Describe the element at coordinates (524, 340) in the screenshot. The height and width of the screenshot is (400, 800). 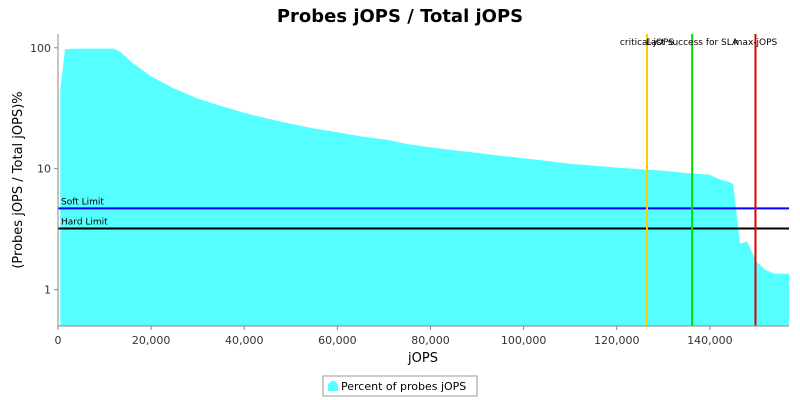
I see `x-tick-label-5: 100,000` at that location.